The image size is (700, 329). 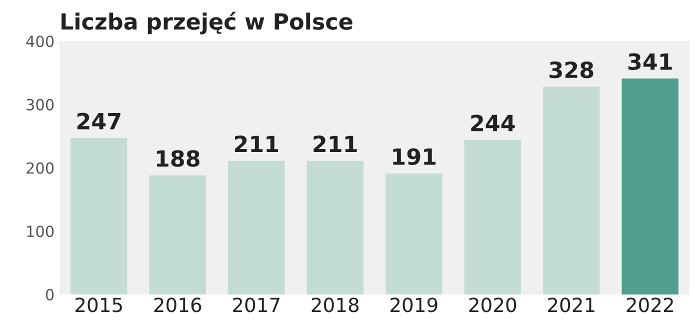 I want to click on data-label: 188, so click(x=178, y=158).